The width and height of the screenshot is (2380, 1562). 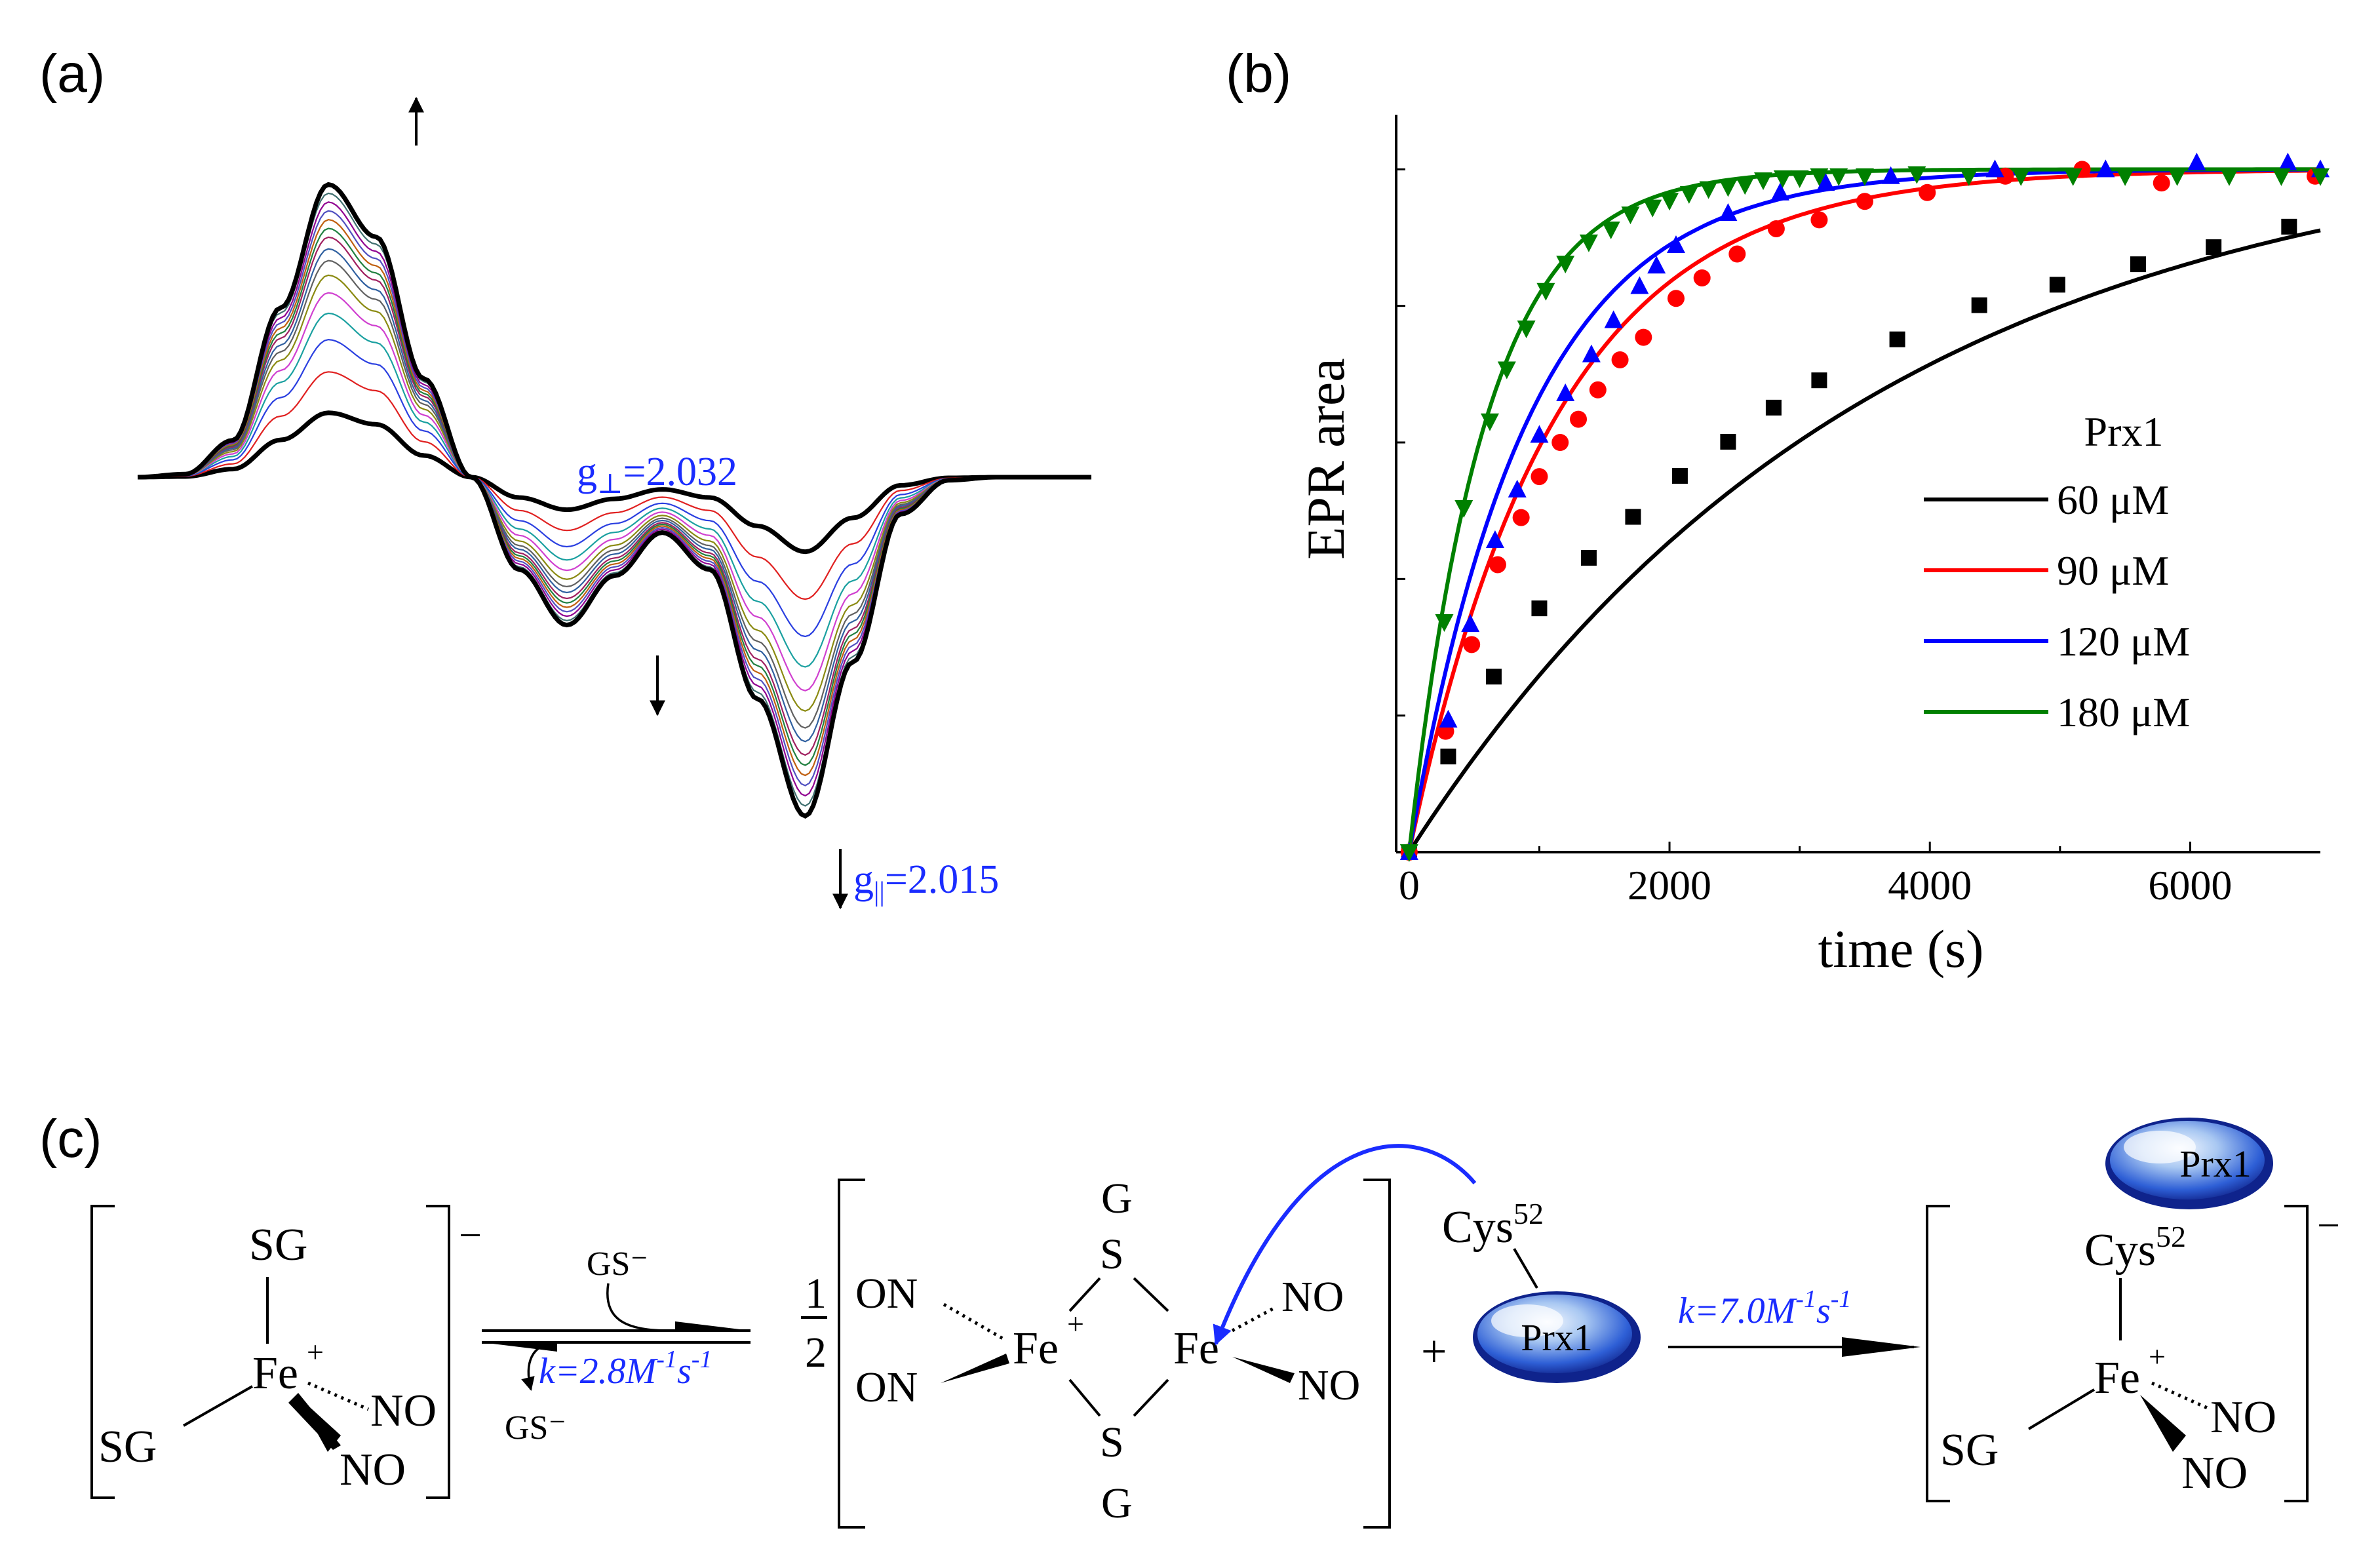 I want to click on forward-arrow: k=7.0M-1s-1, so click(x=1794, y=1321).